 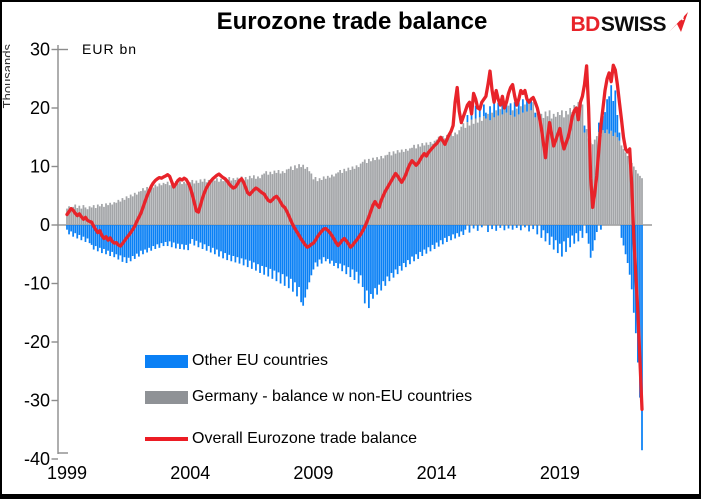 I want to click on logo-arrow-icon, so click(x=678, y=24).